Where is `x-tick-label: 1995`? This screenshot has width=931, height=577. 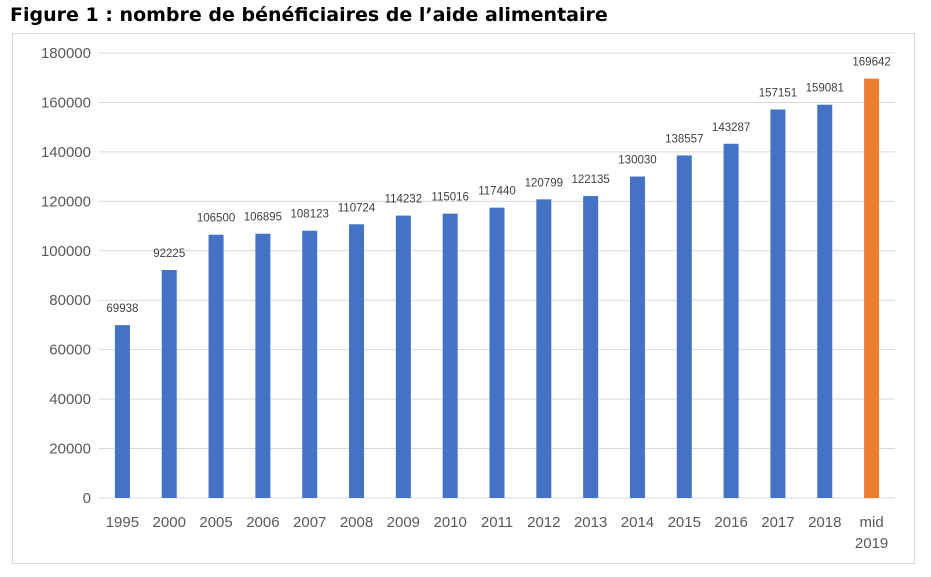 x-tick-label: 1995 is located at coordinates (122, 522).